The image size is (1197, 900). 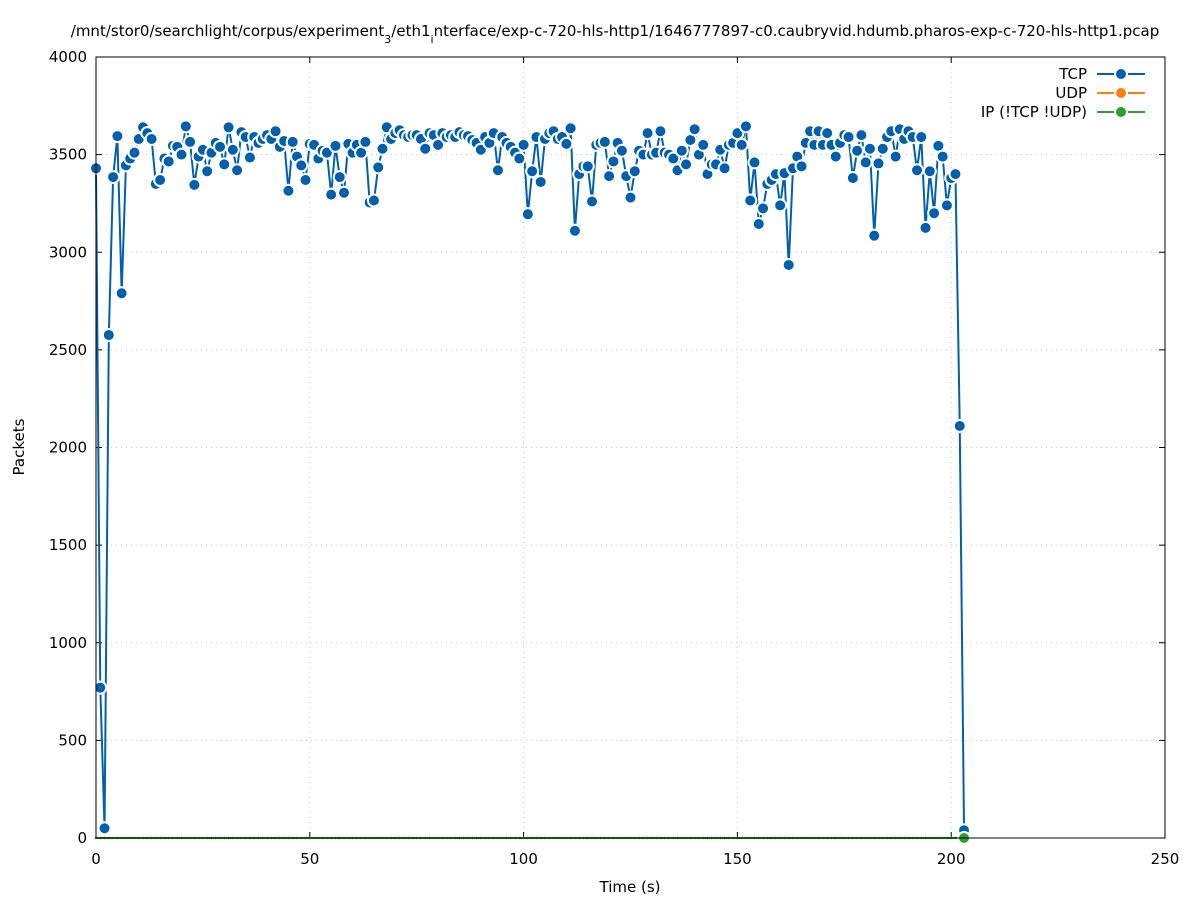 What do you see at coordinates (1071, 93) in the screenshot?
I see `legend-label-udp: UDP` at bounding box center [1071, 93].